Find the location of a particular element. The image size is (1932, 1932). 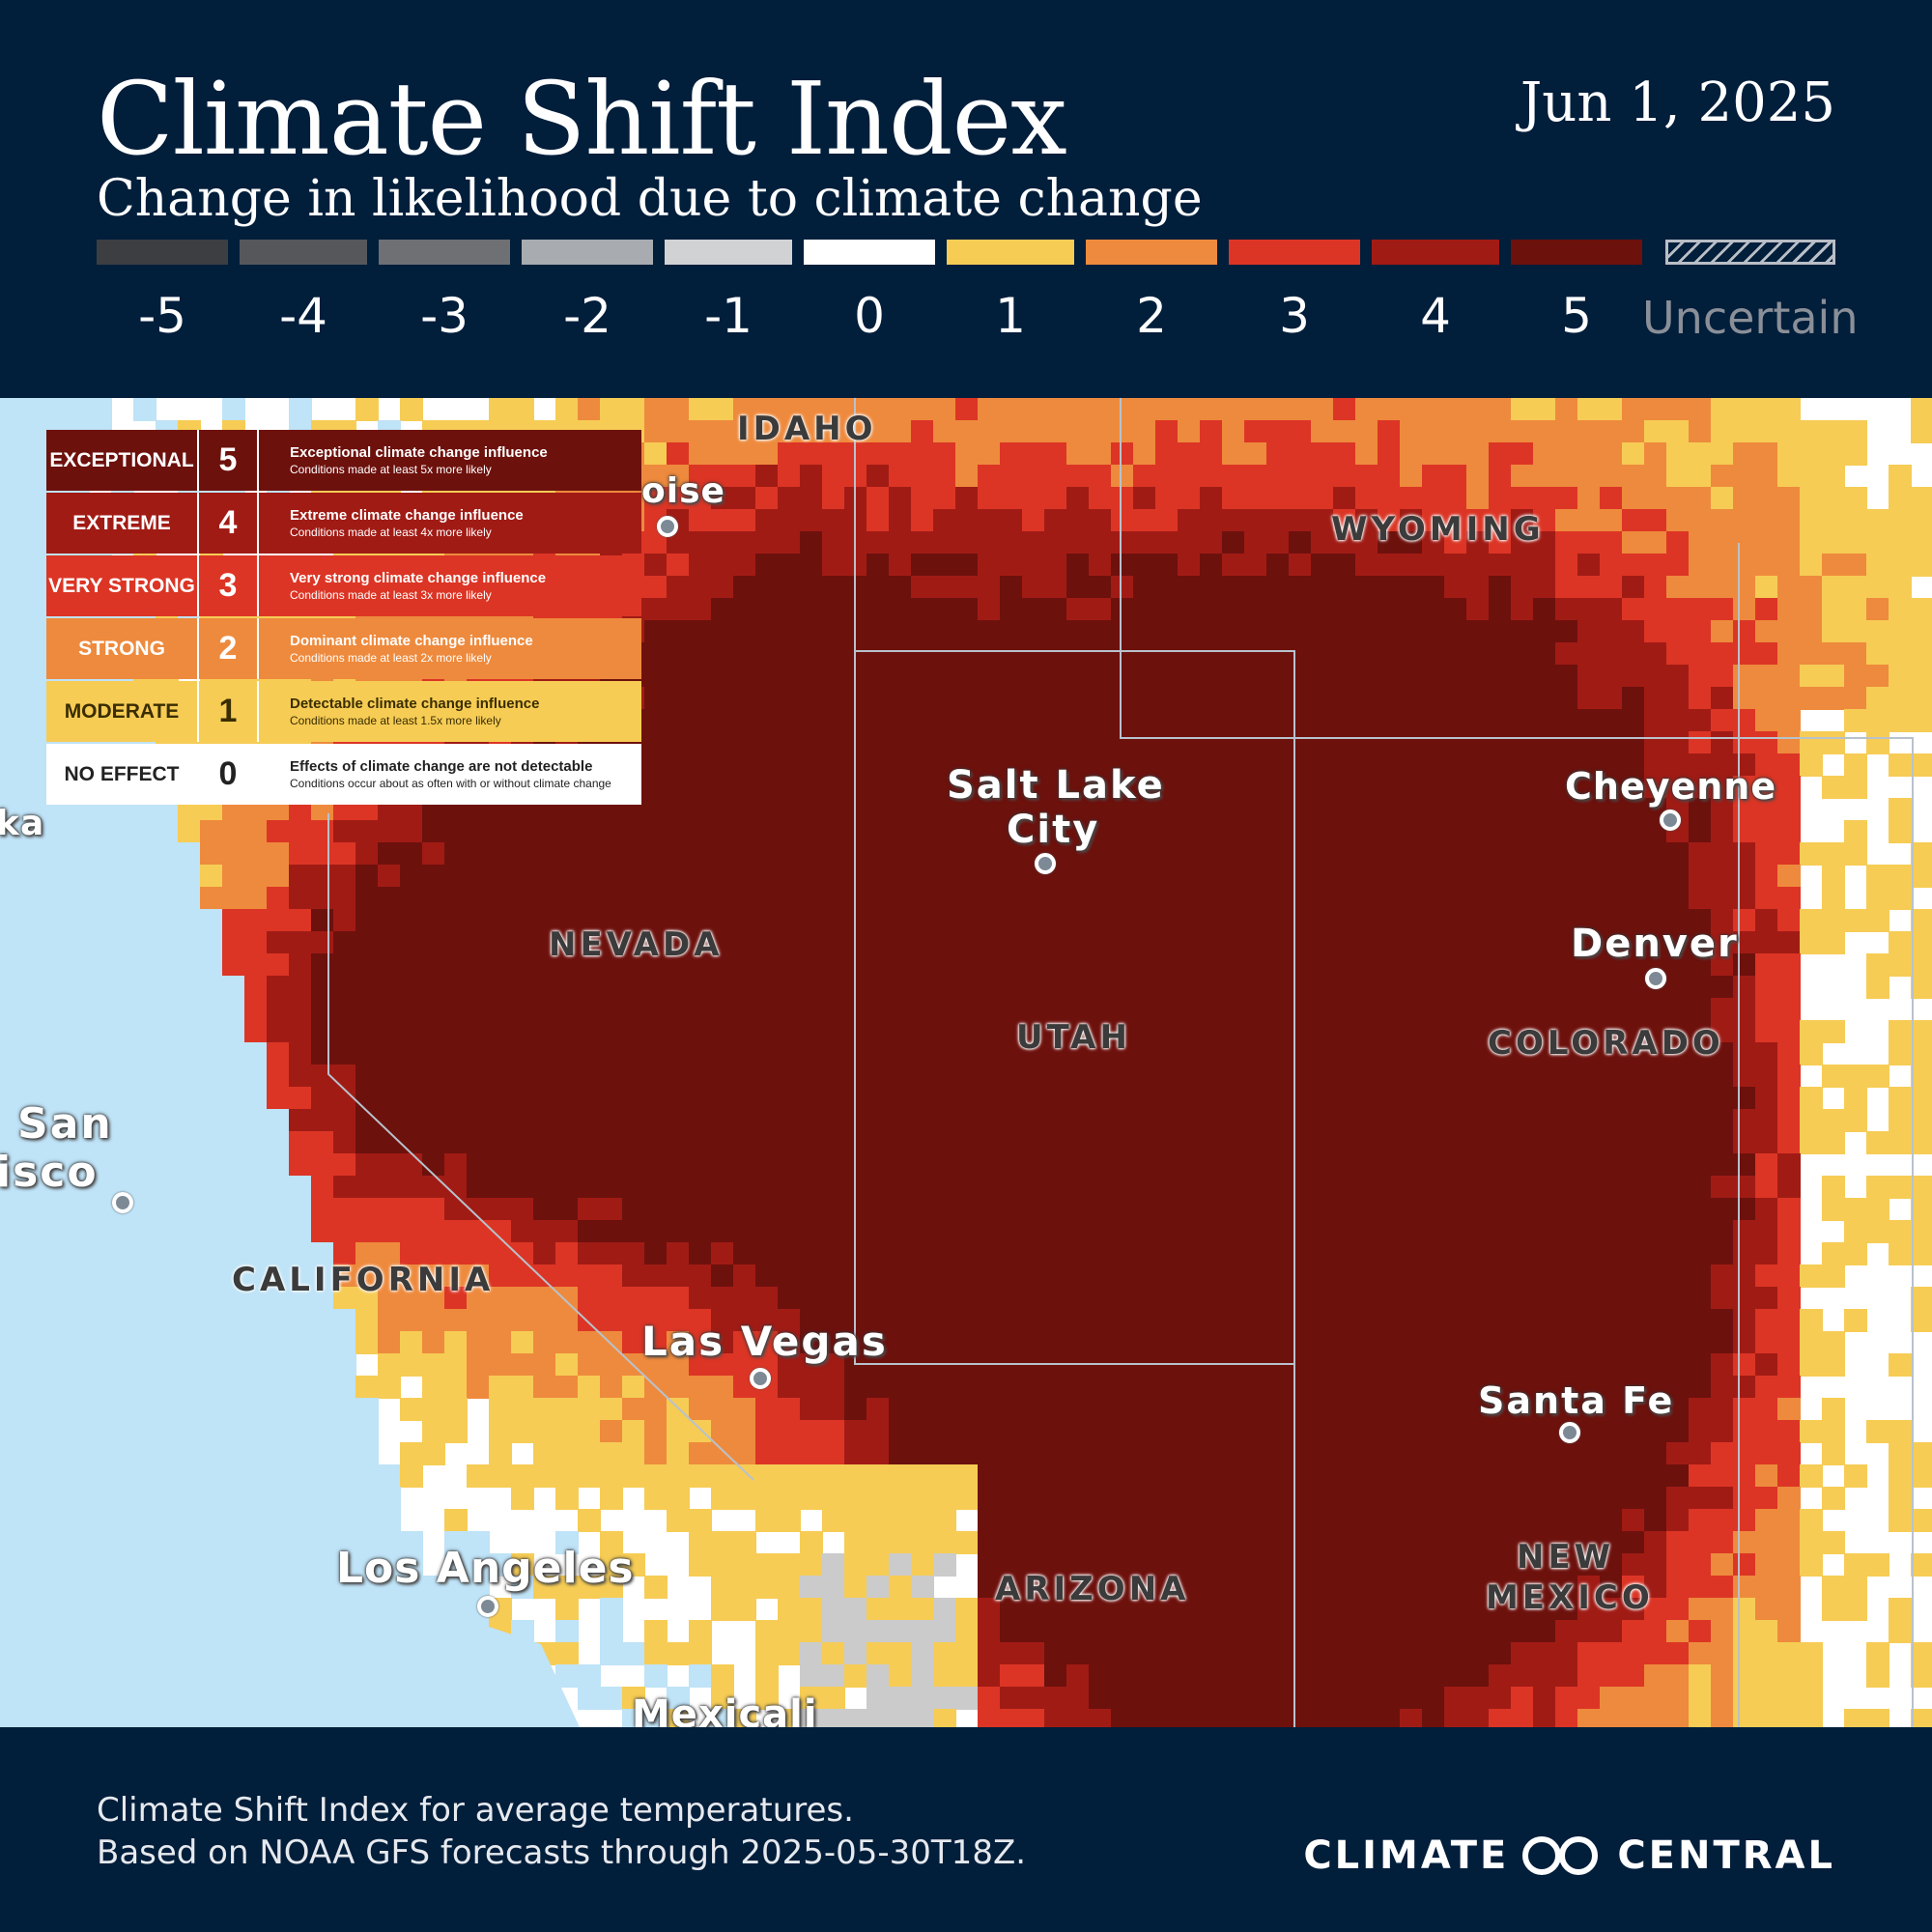

legend-level: 1 is located at coordinates (229, 711).